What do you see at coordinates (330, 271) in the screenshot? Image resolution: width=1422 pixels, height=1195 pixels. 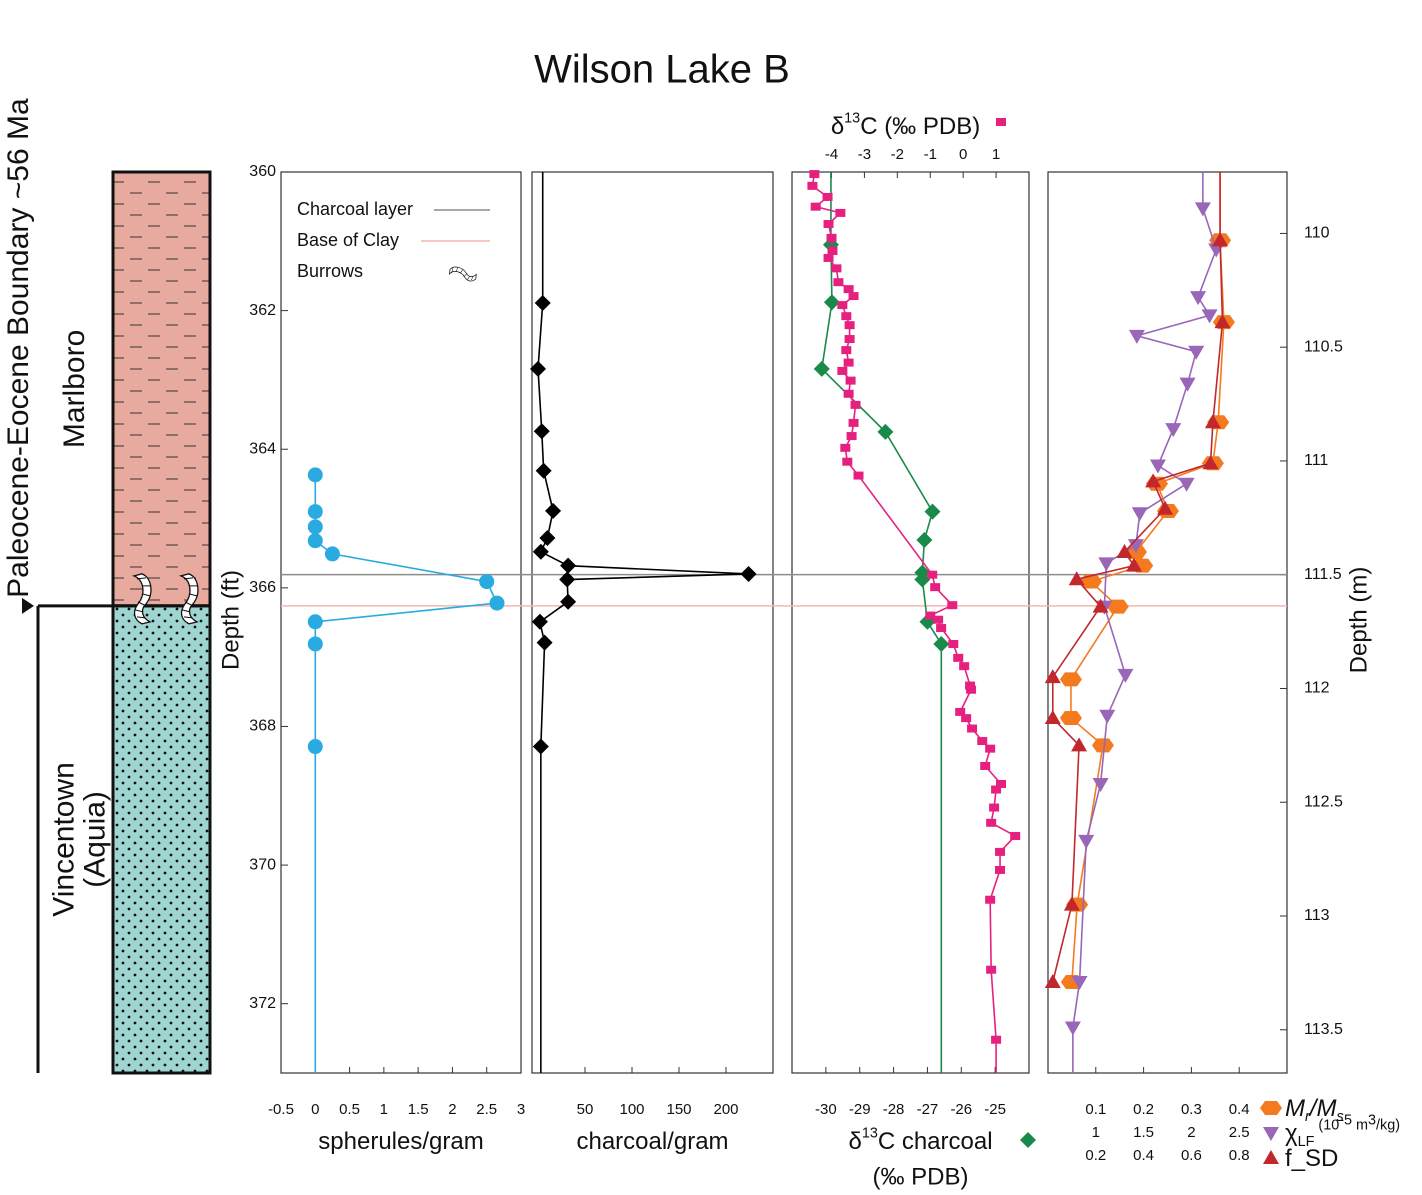 I see `legend-label: Burrows` at bounding box center [330, 271].